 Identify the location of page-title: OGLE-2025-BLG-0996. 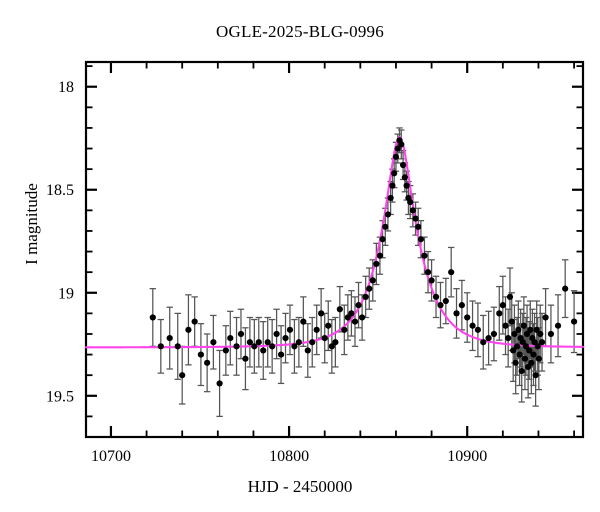
(300, 31).